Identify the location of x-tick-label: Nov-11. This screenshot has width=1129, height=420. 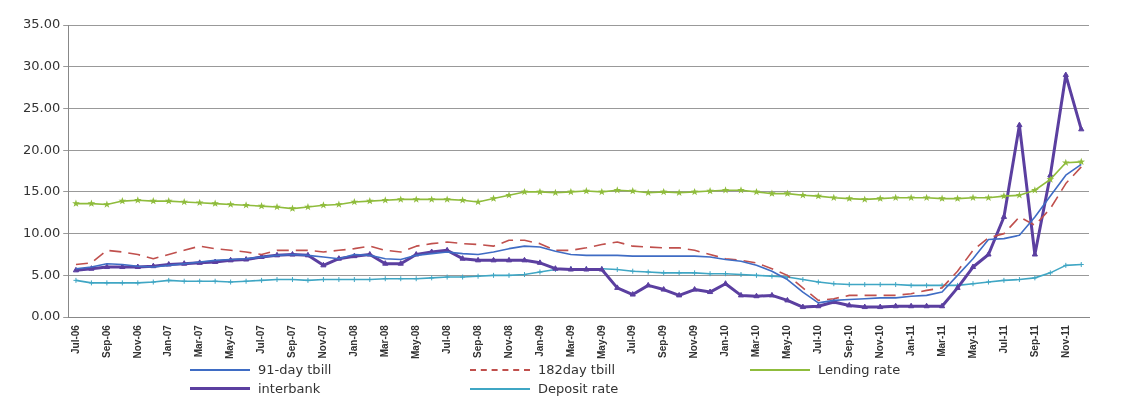
(1065, 341).